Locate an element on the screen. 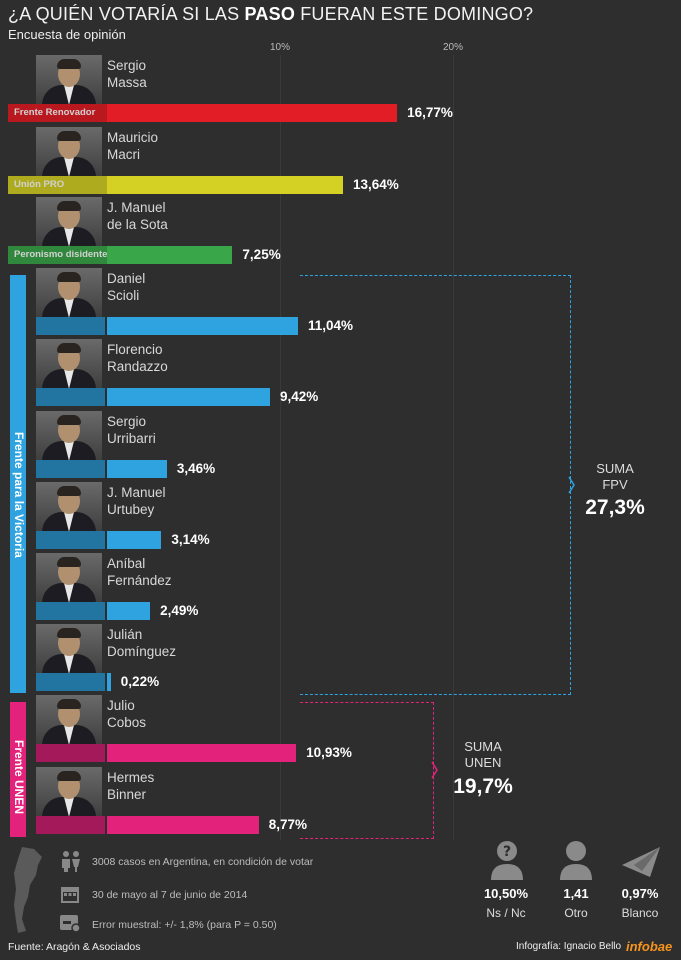 This screenshot has height=960, width=681. candidate-name-line1: Aníbal is located at coordinates (126, 563).